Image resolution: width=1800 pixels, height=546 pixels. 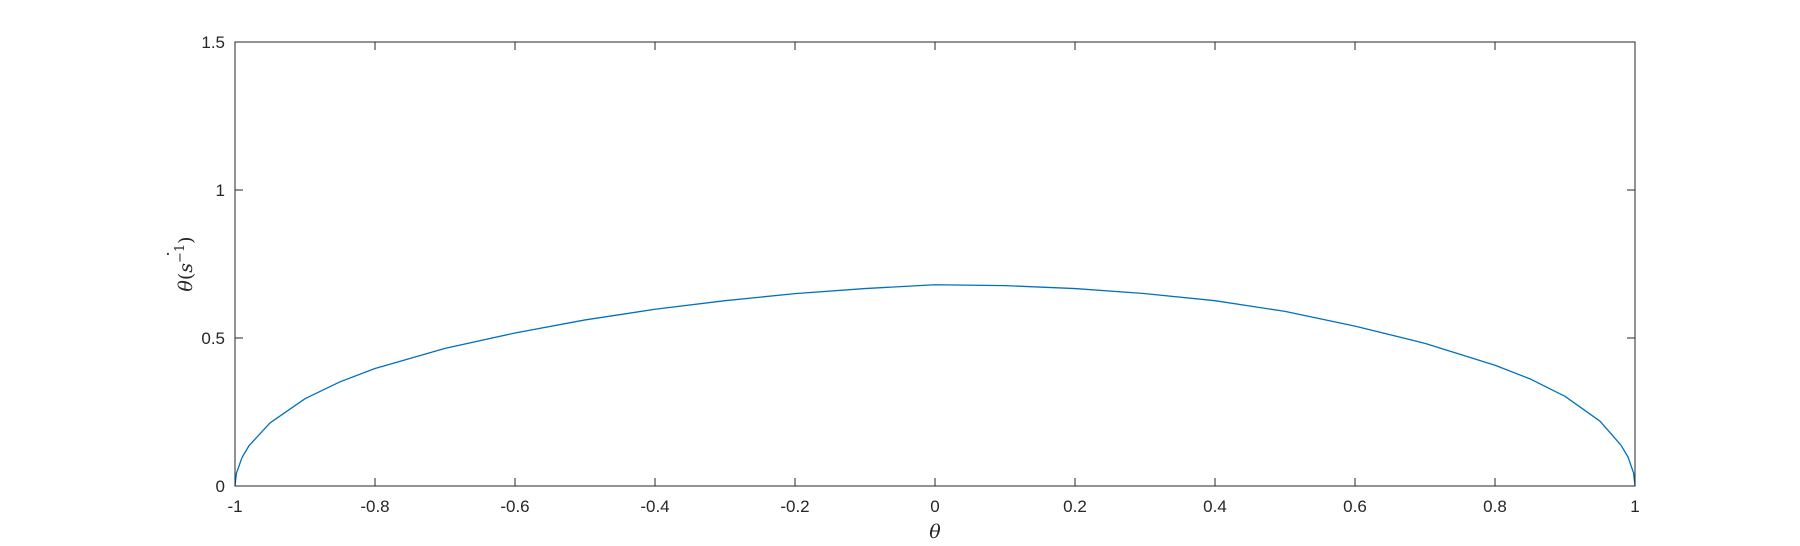 I want to click on x-tick-label: -0.6, so click(x=514, y=506).